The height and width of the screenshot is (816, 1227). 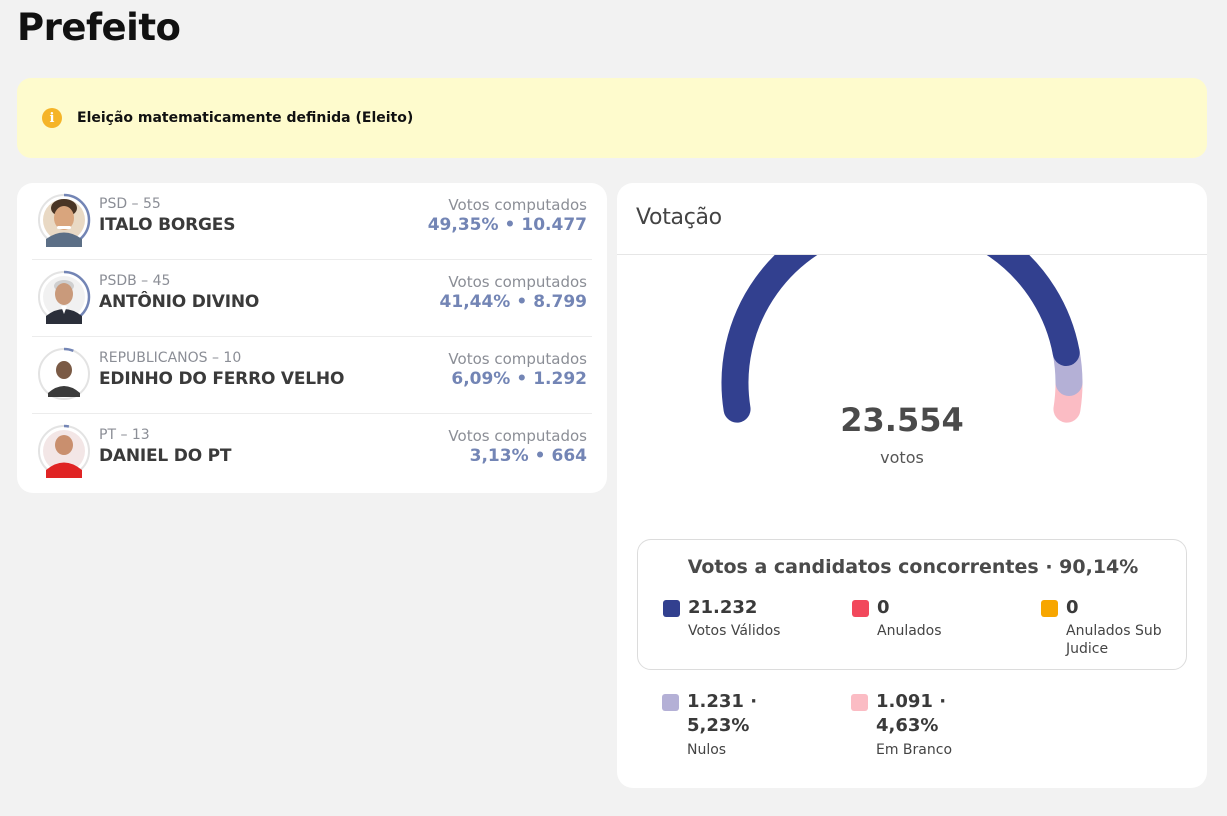 I want to click on total-votes: 23.554, so click(x=902, y=420).